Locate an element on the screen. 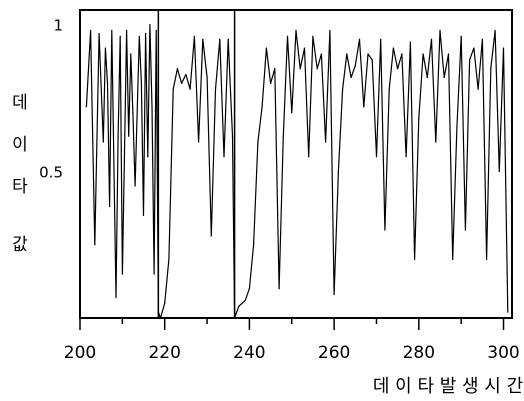 This screenshot has height=401, width=524. x-tick-label: 280 is located at coordinates (419, 353).